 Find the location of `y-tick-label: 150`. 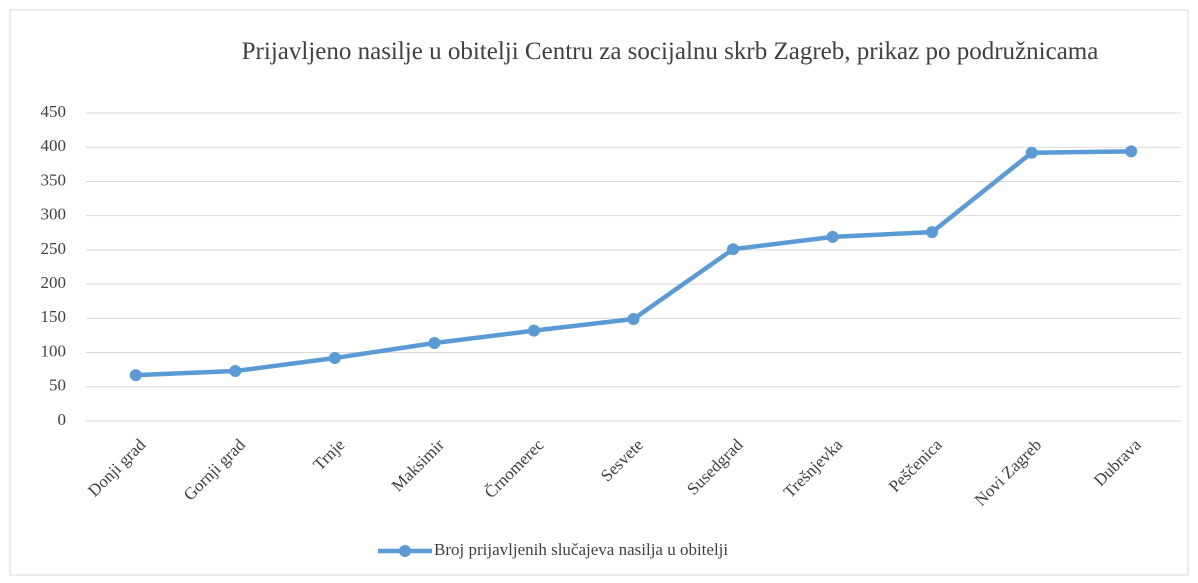

y-tick-label: 150 is located at coordinates (54, 316).